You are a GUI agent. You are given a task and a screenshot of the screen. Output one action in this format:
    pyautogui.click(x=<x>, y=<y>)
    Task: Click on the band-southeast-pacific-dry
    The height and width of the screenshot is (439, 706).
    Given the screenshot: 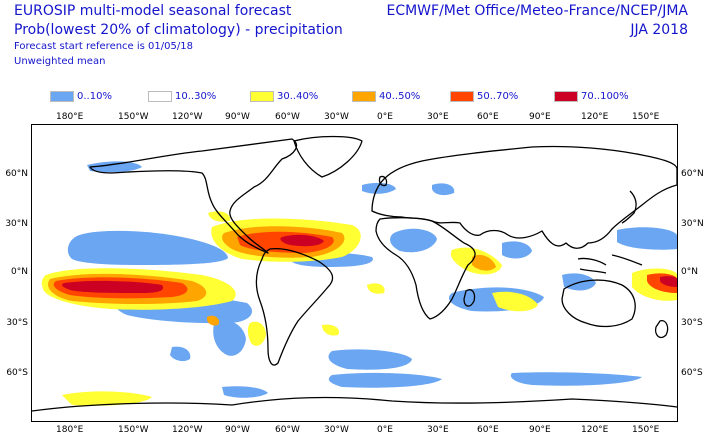 What is the action you would take?
    pyautogui.click(x=229, y=337)
    